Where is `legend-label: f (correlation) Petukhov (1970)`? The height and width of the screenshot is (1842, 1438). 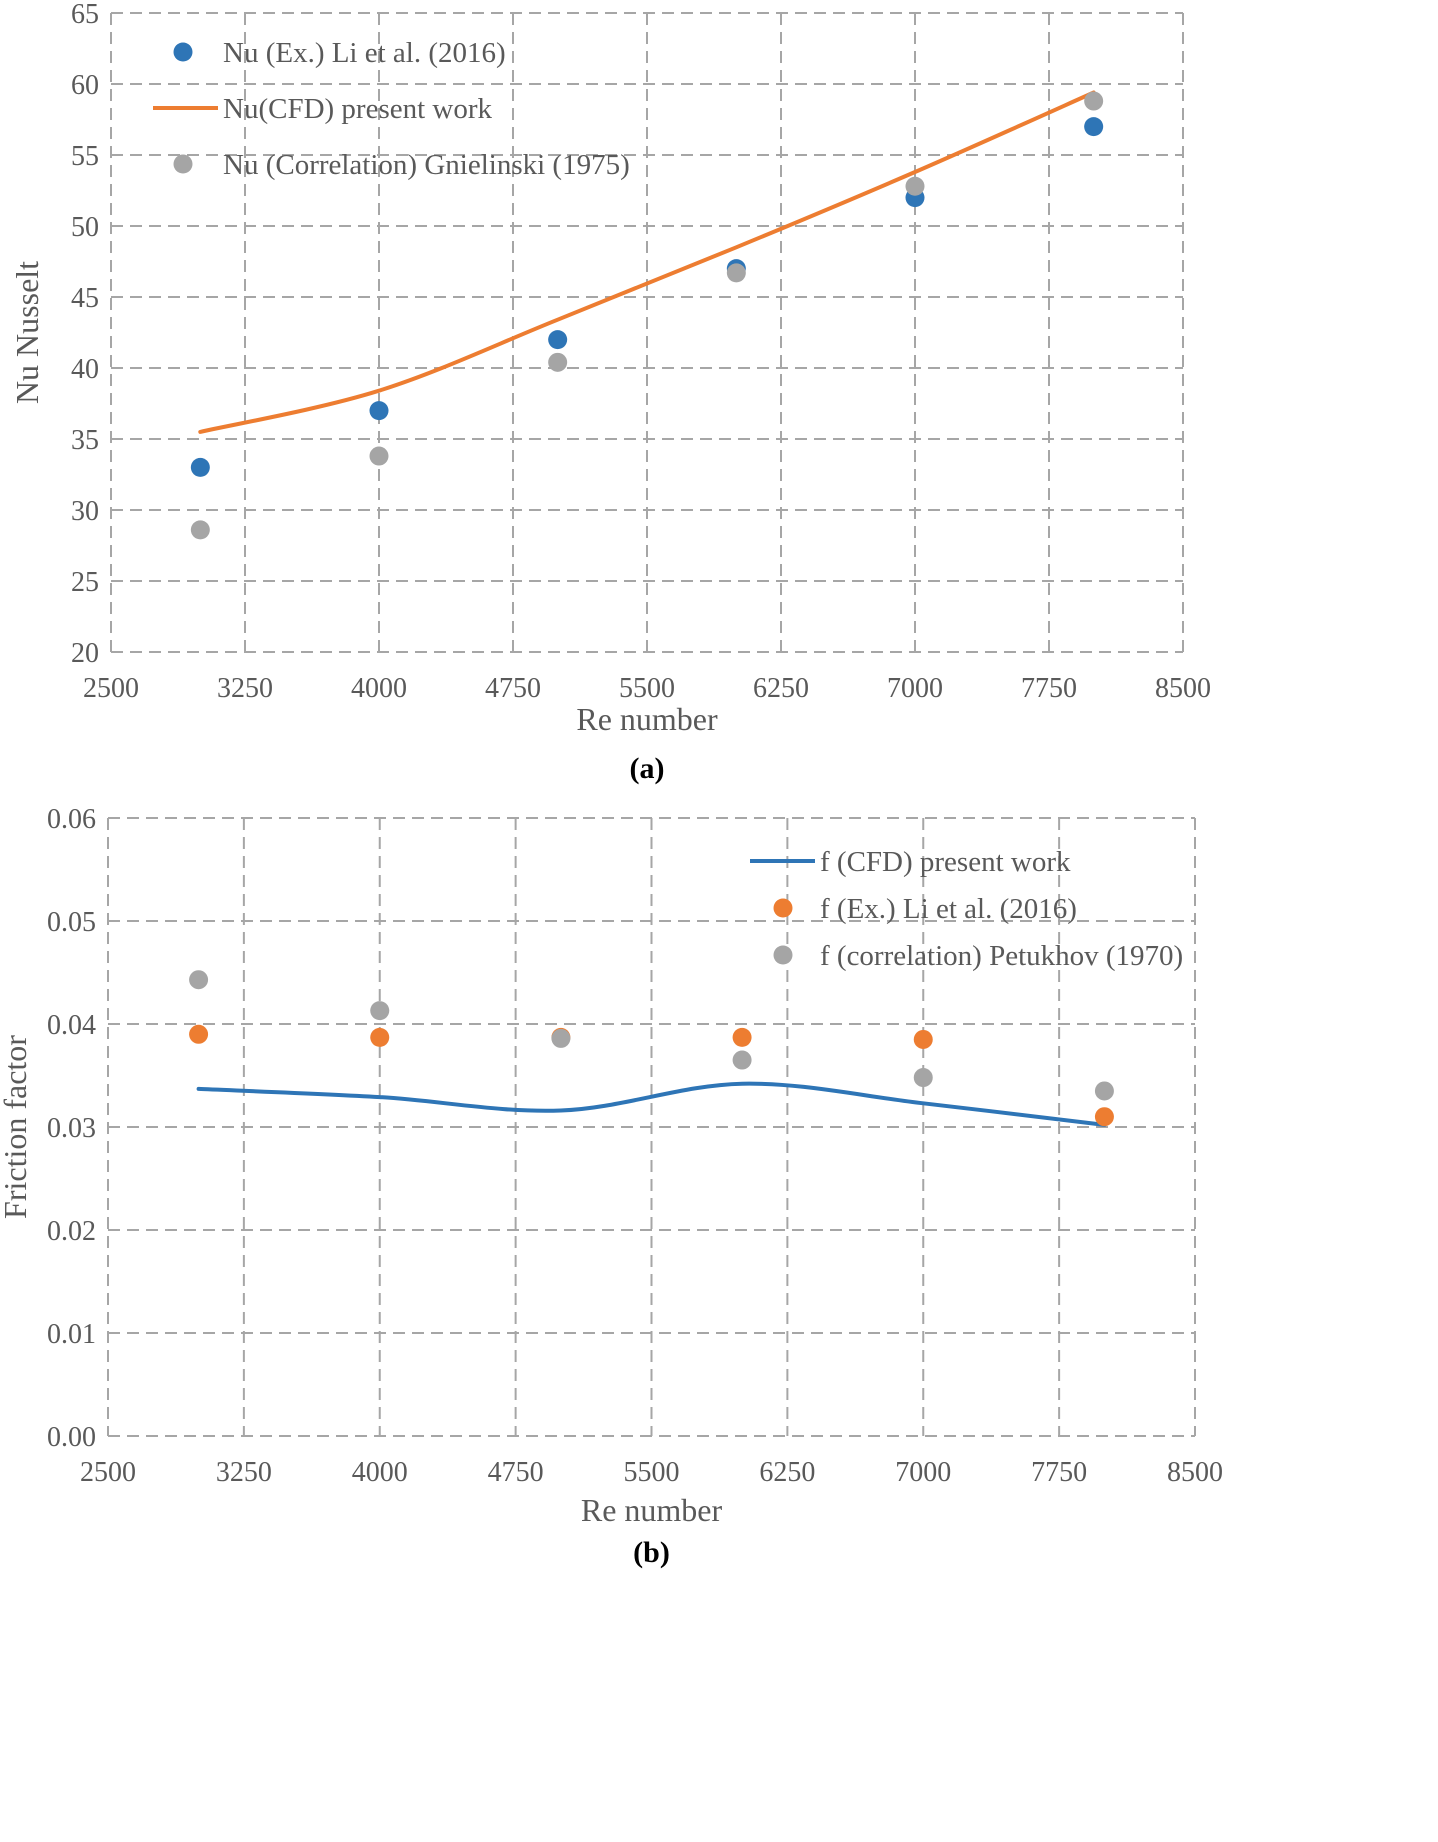
legend-label: f (correlation) Petukhov (1970) is located at coordinates (1001, 956).